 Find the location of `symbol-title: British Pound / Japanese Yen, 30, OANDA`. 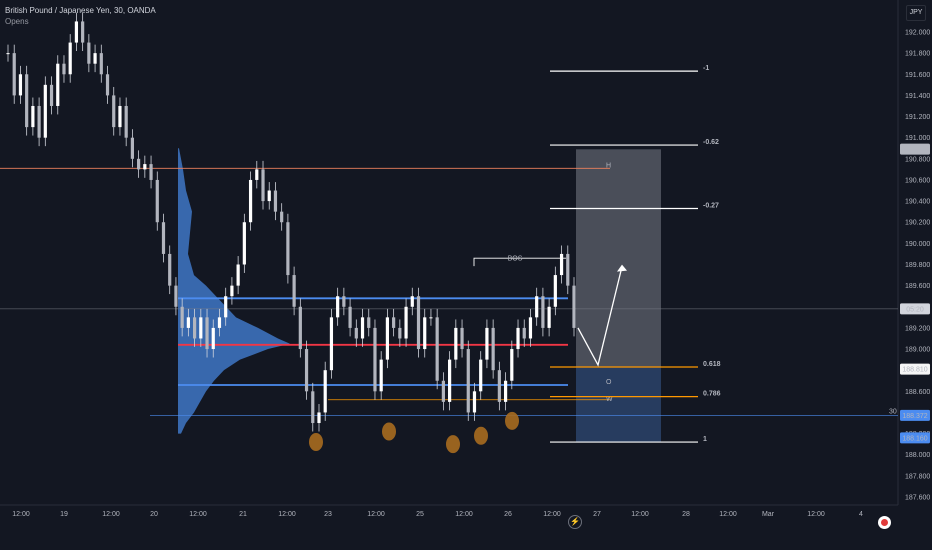

symbol-title: British Pound / Japanese Yen, 30, OANDA is located at coordinates (80, 10).